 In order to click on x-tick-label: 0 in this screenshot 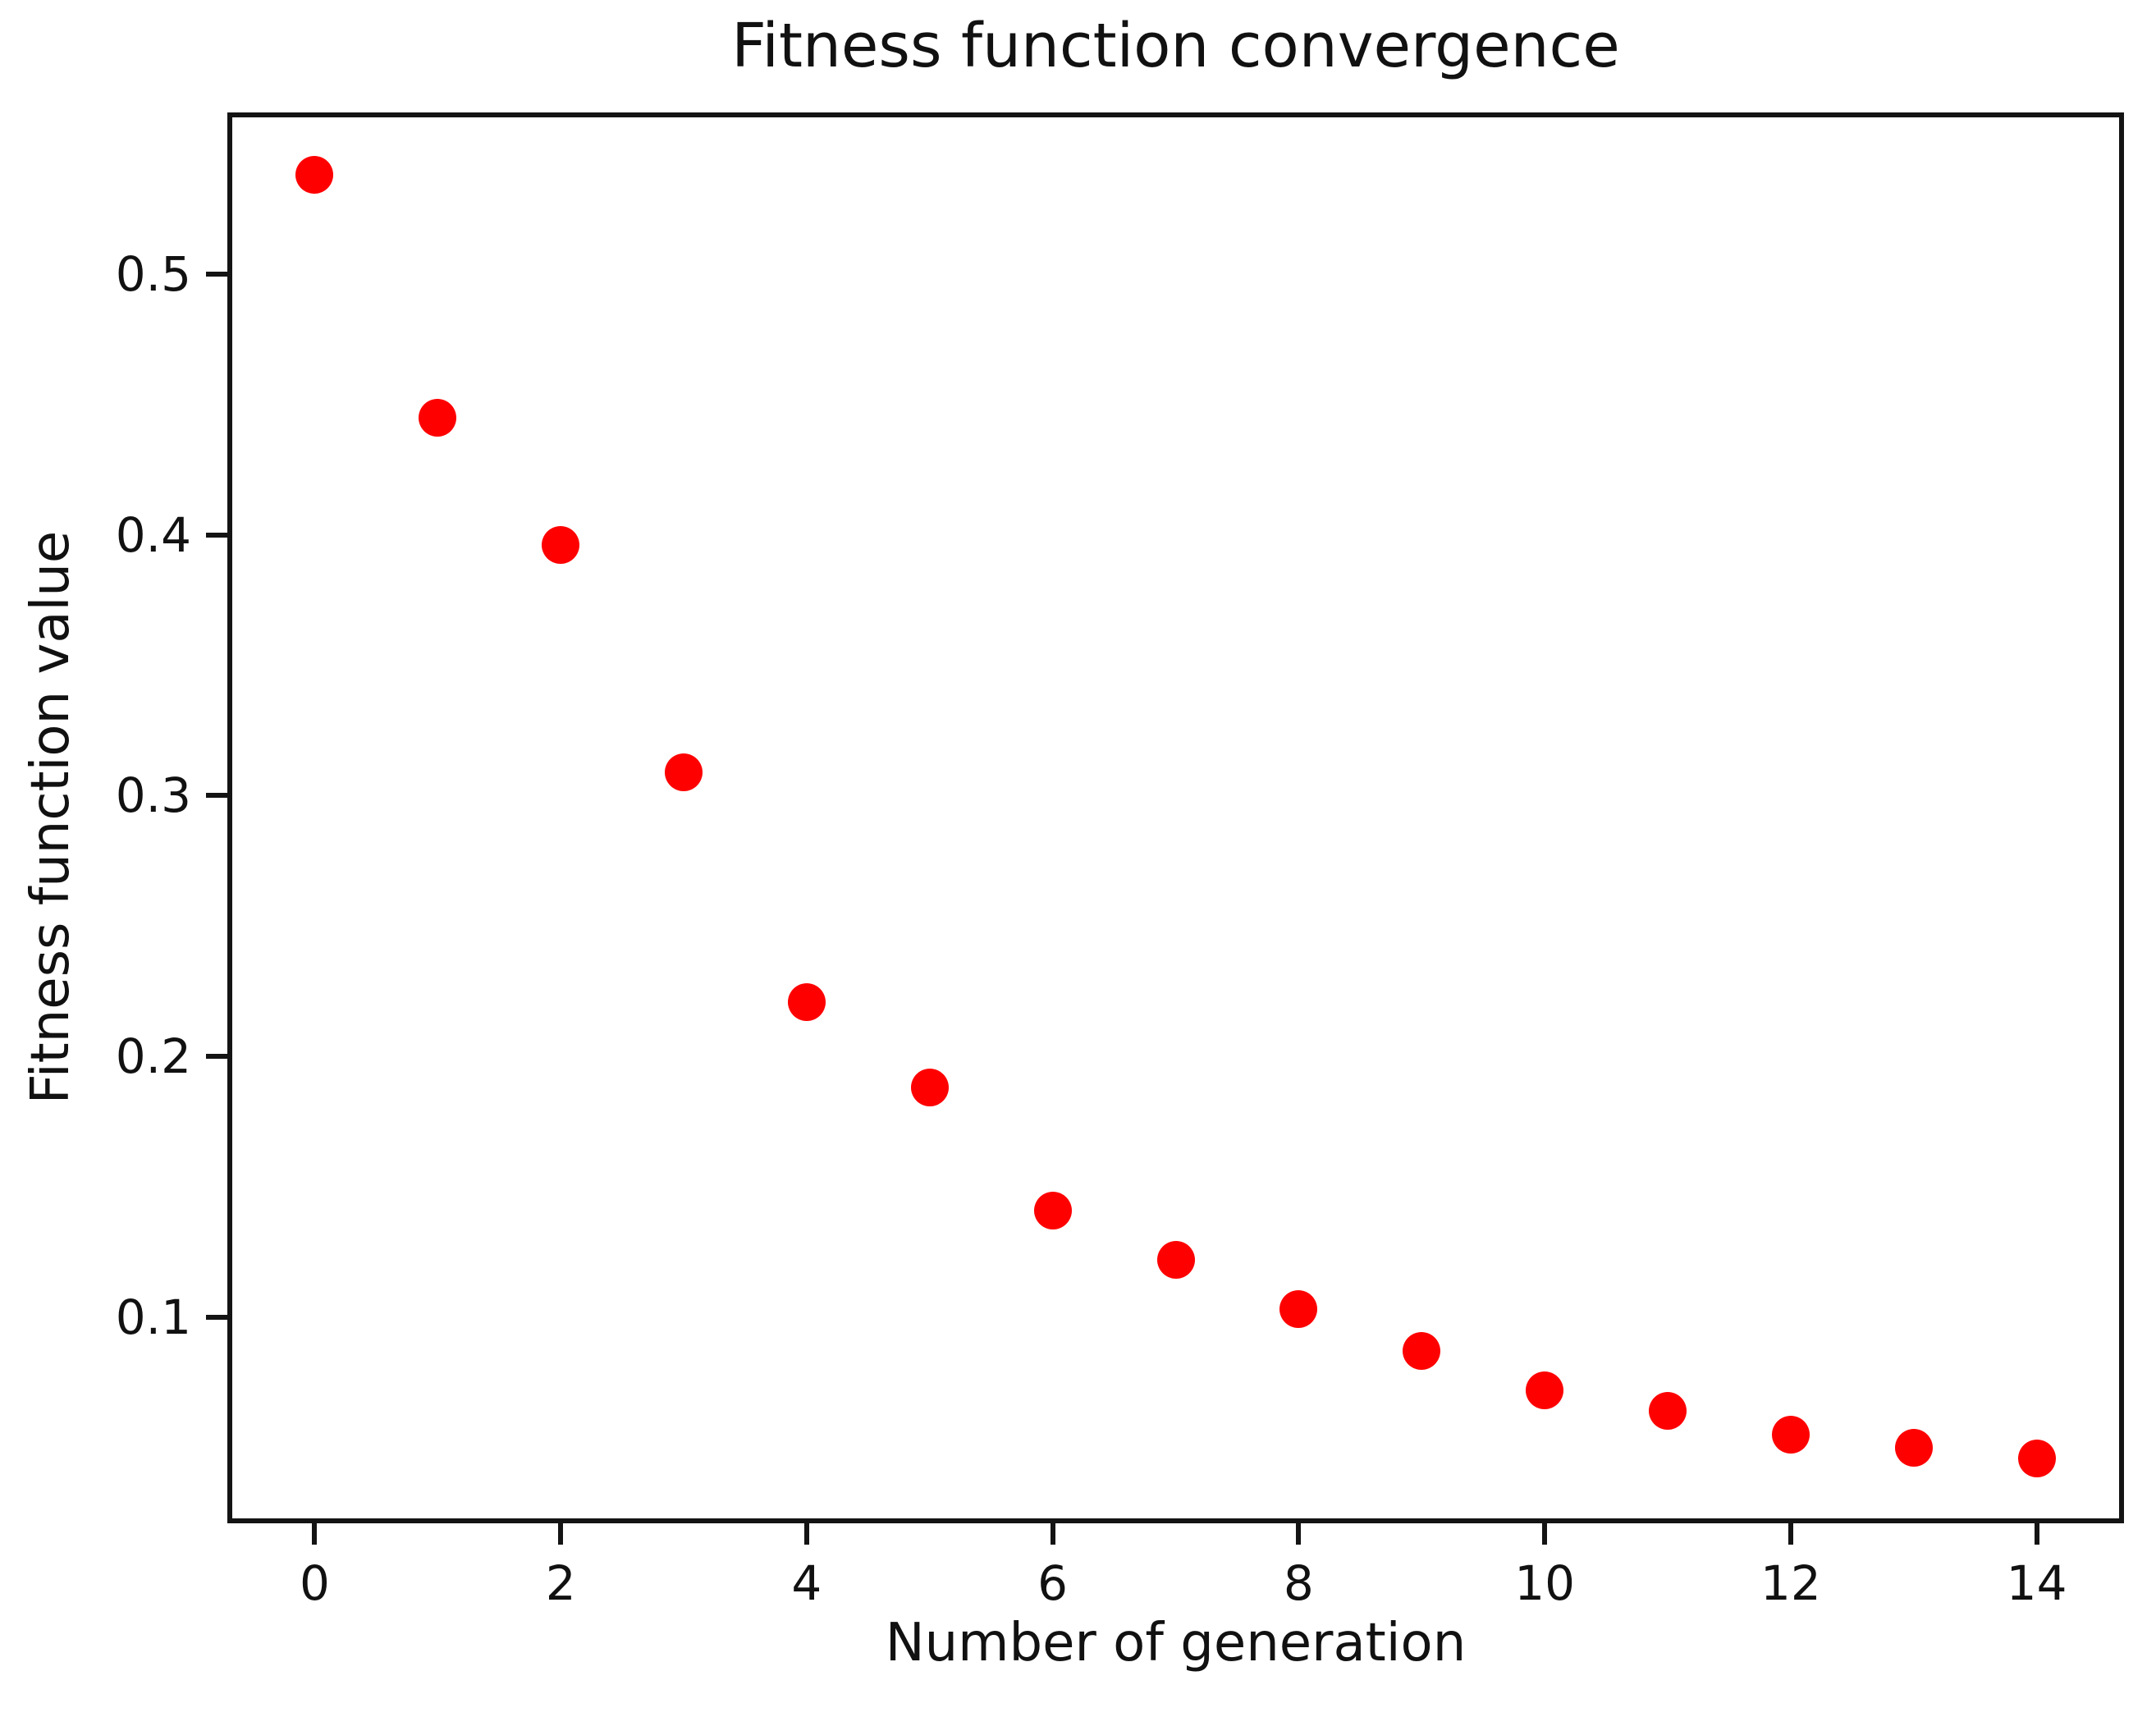, I will do `click(314, 1583)`.